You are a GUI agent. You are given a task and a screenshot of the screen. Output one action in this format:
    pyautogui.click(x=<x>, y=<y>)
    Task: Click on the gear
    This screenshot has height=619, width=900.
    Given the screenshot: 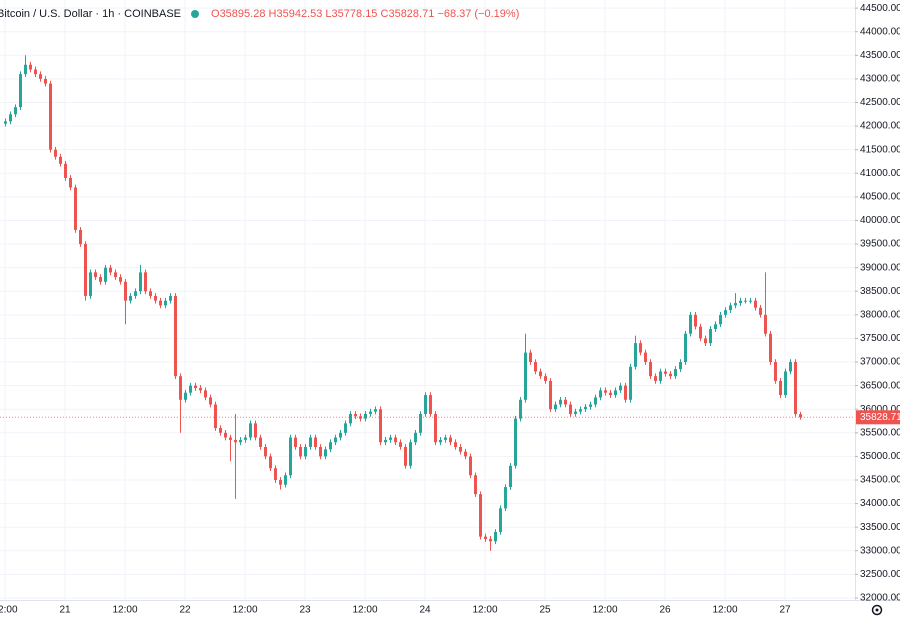 What is the action you would take?
    pyautogui.click(x=877, y=610)
    